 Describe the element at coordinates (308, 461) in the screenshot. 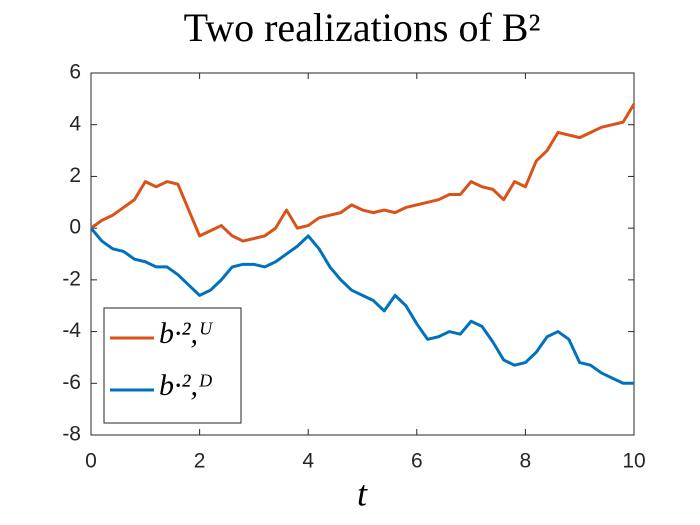

I see `x-tick-label: 4` at that location.